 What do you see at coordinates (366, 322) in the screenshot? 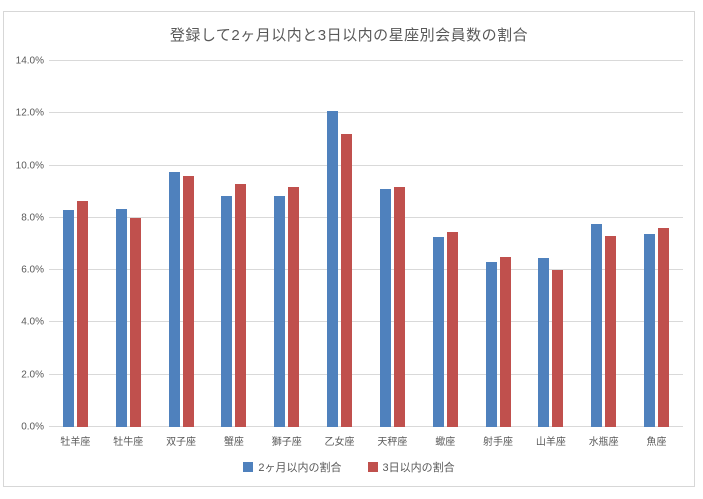
I see `gridline-4.0%` at bounding box center [366, 322].